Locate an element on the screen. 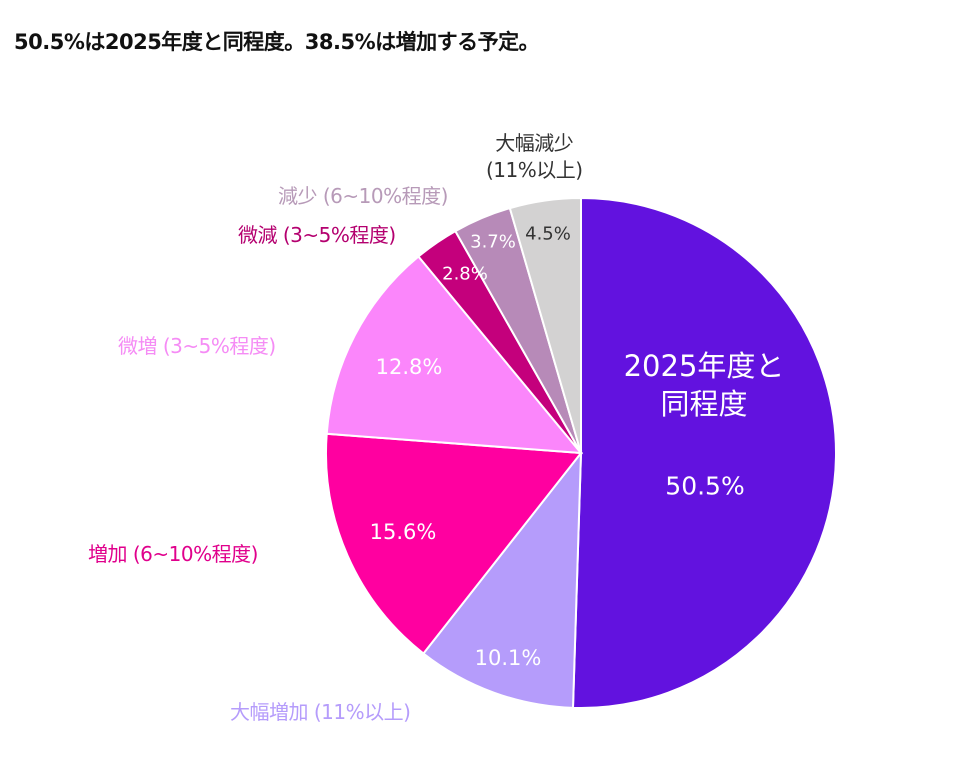 The height and width of the screenshot is (766, 960). category-label-line: 大幅減少 is located at coordinates (534, 143).